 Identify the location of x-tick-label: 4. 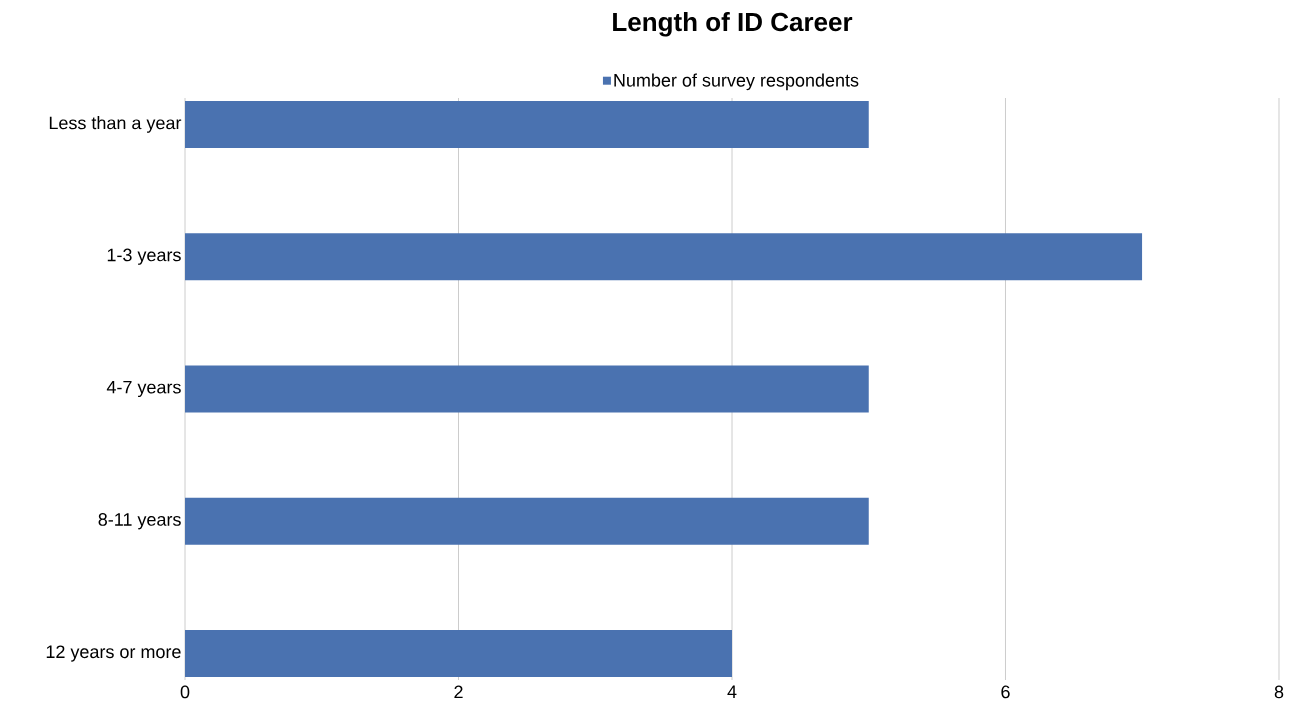
(732, 691).